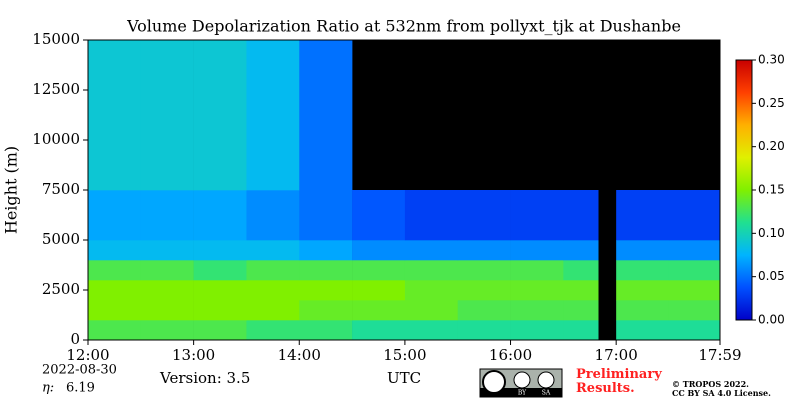  I want to click on preliminary-box: Preliminary Results., so click(619, 382).